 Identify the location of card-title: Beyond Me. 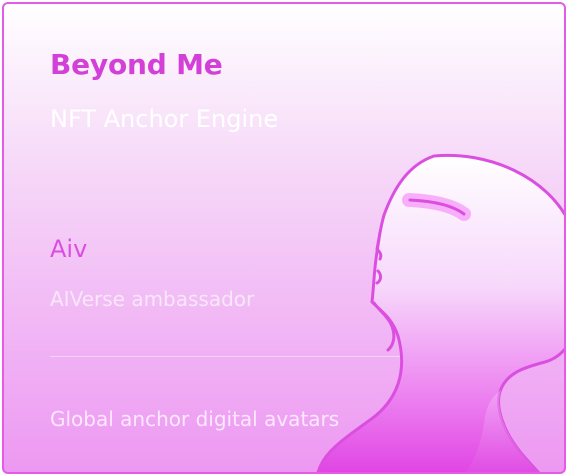
(136, 64).